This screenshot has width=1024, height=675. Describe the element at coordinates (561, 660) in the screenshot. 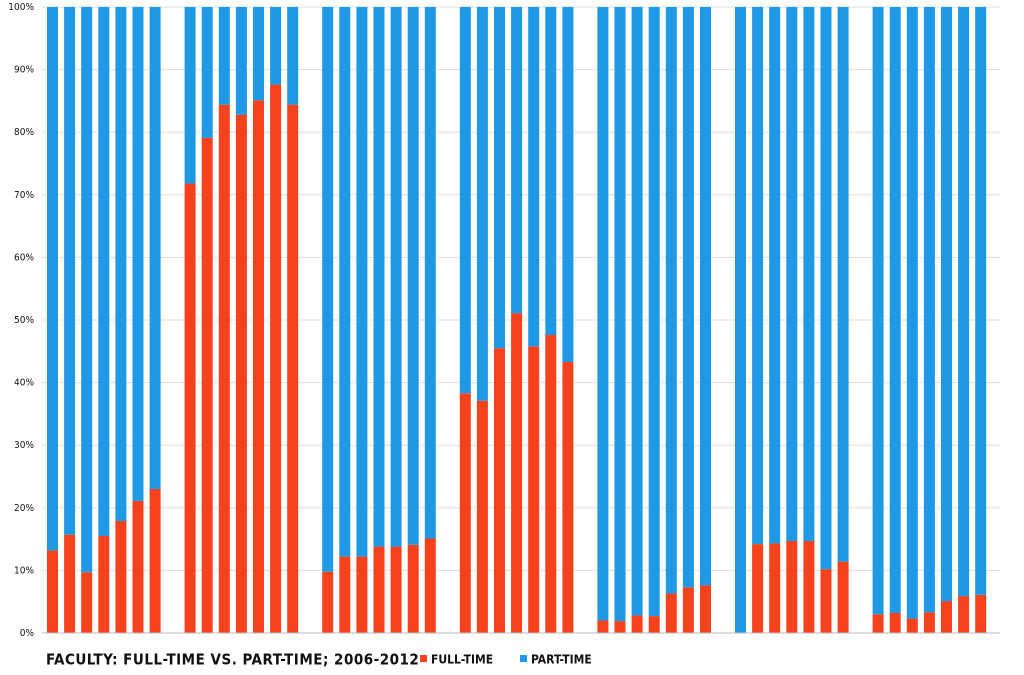

I see `legend-label: PART-TIME` at that location.